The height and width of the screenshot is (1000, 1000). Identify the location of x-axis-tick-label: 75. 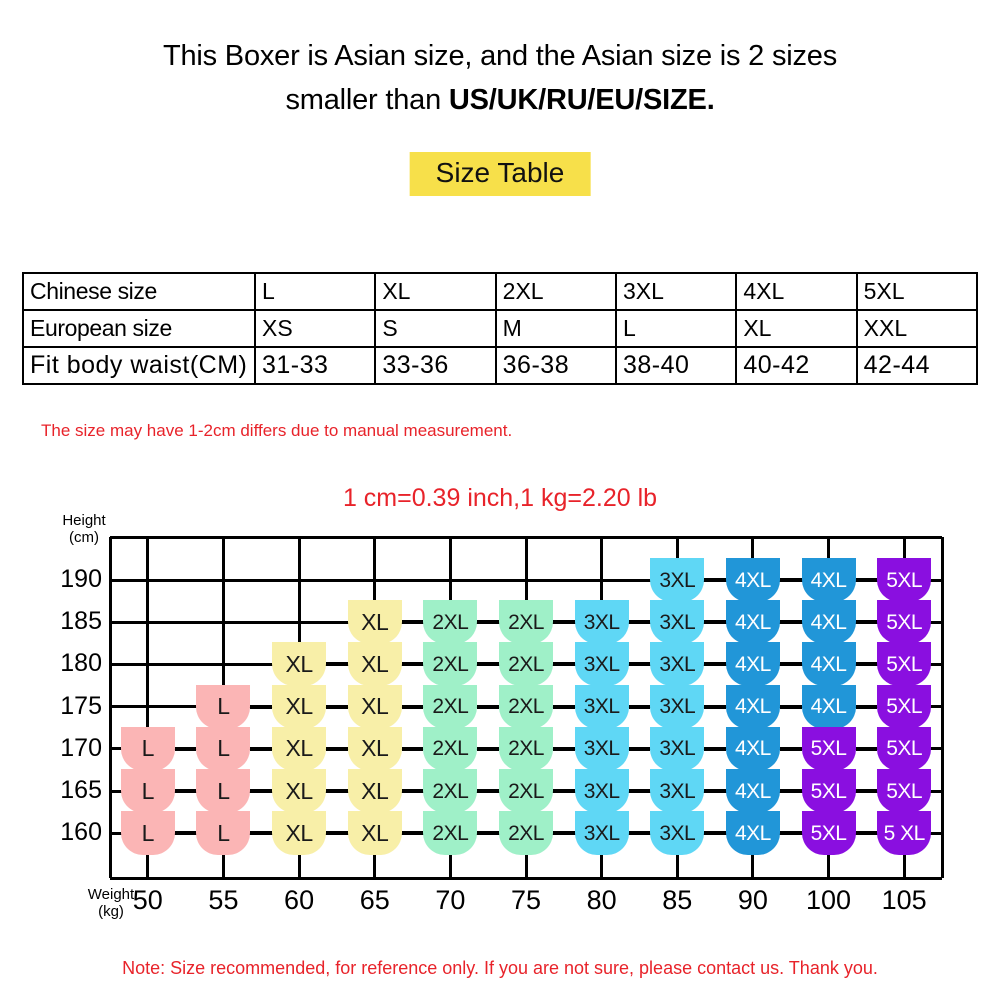
(526, 900).